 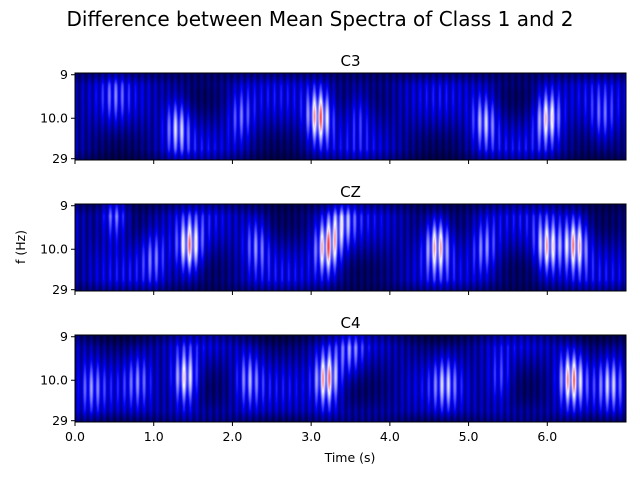 I want to click on panel-title: C3, so click(x=350, y=61).